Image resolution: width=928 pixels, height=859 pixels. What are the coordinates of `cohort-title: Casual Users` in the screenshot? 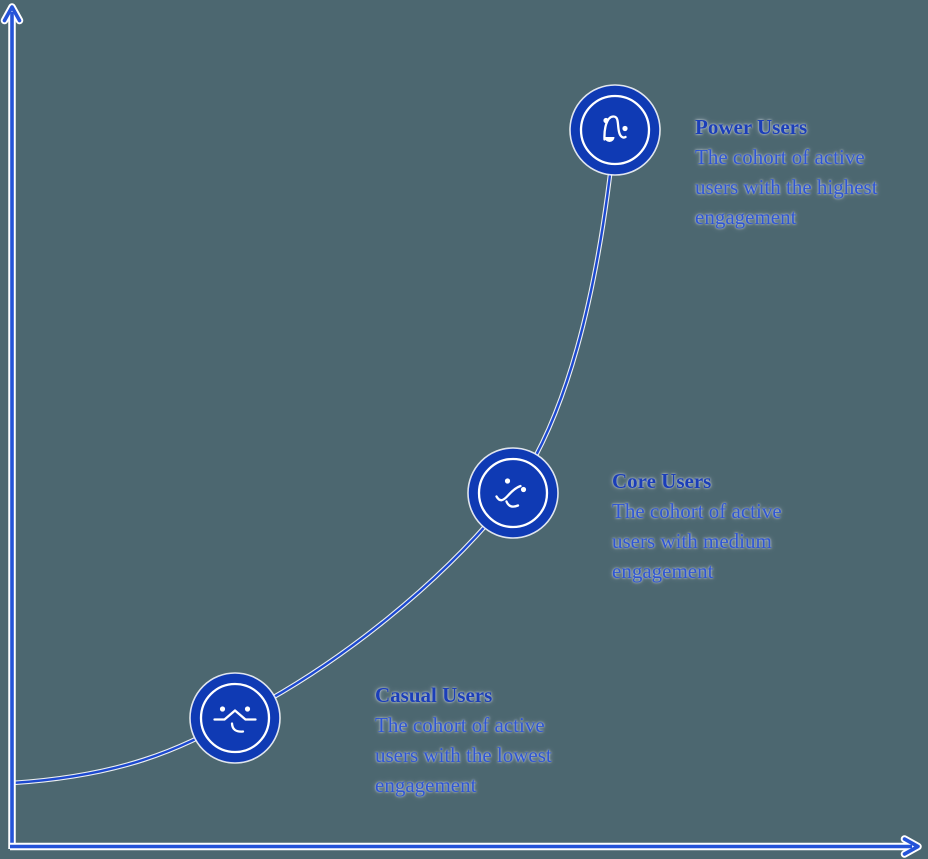 It's located at (434, 695).